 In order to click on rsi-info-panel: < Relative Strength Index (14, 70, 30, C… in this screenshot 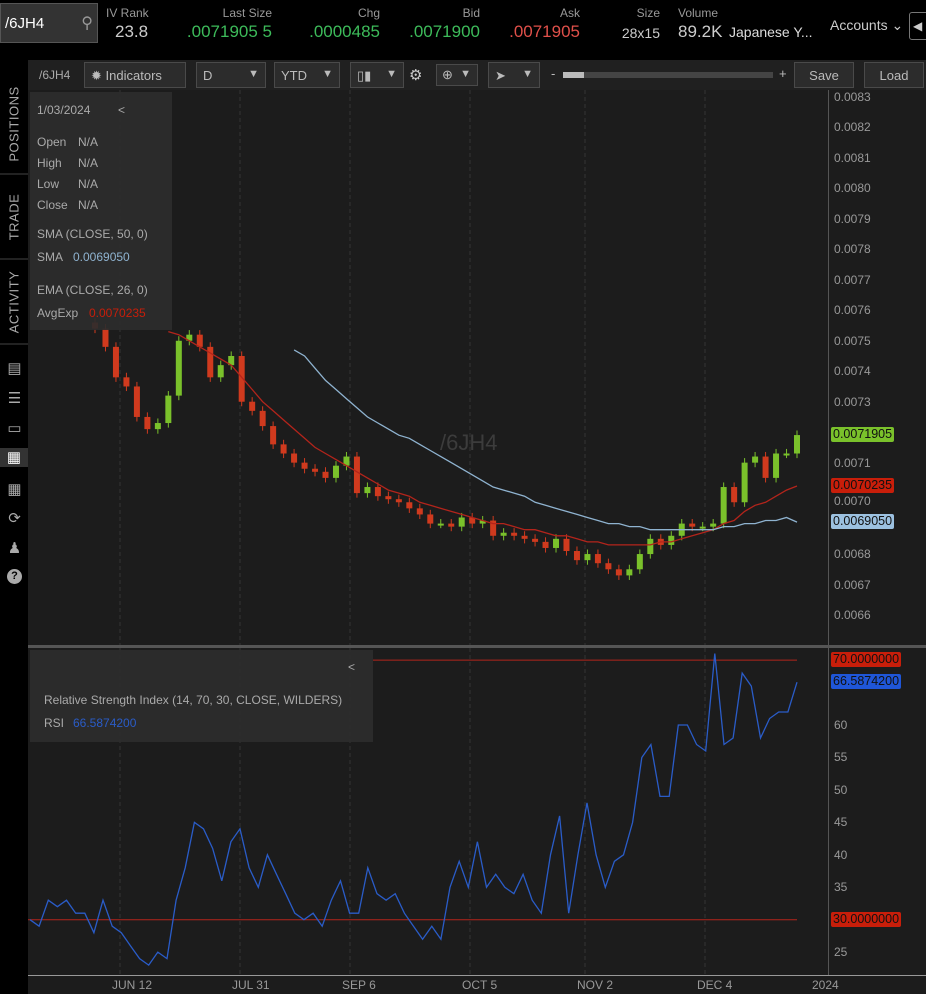, I will do `click(201, 696)`.